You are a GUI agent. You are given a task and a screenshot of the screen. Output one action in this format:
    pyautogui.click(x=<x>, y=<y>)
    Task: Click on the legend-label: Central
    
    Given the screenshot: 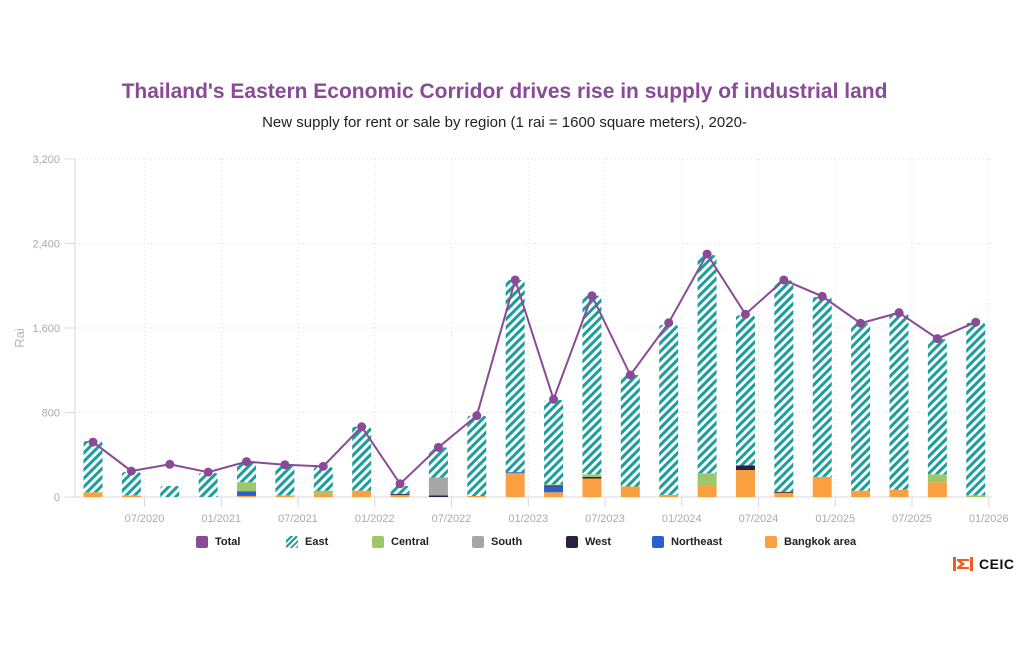 What is the action you would take?
    pyautogui.click(x=410, y=542)
    